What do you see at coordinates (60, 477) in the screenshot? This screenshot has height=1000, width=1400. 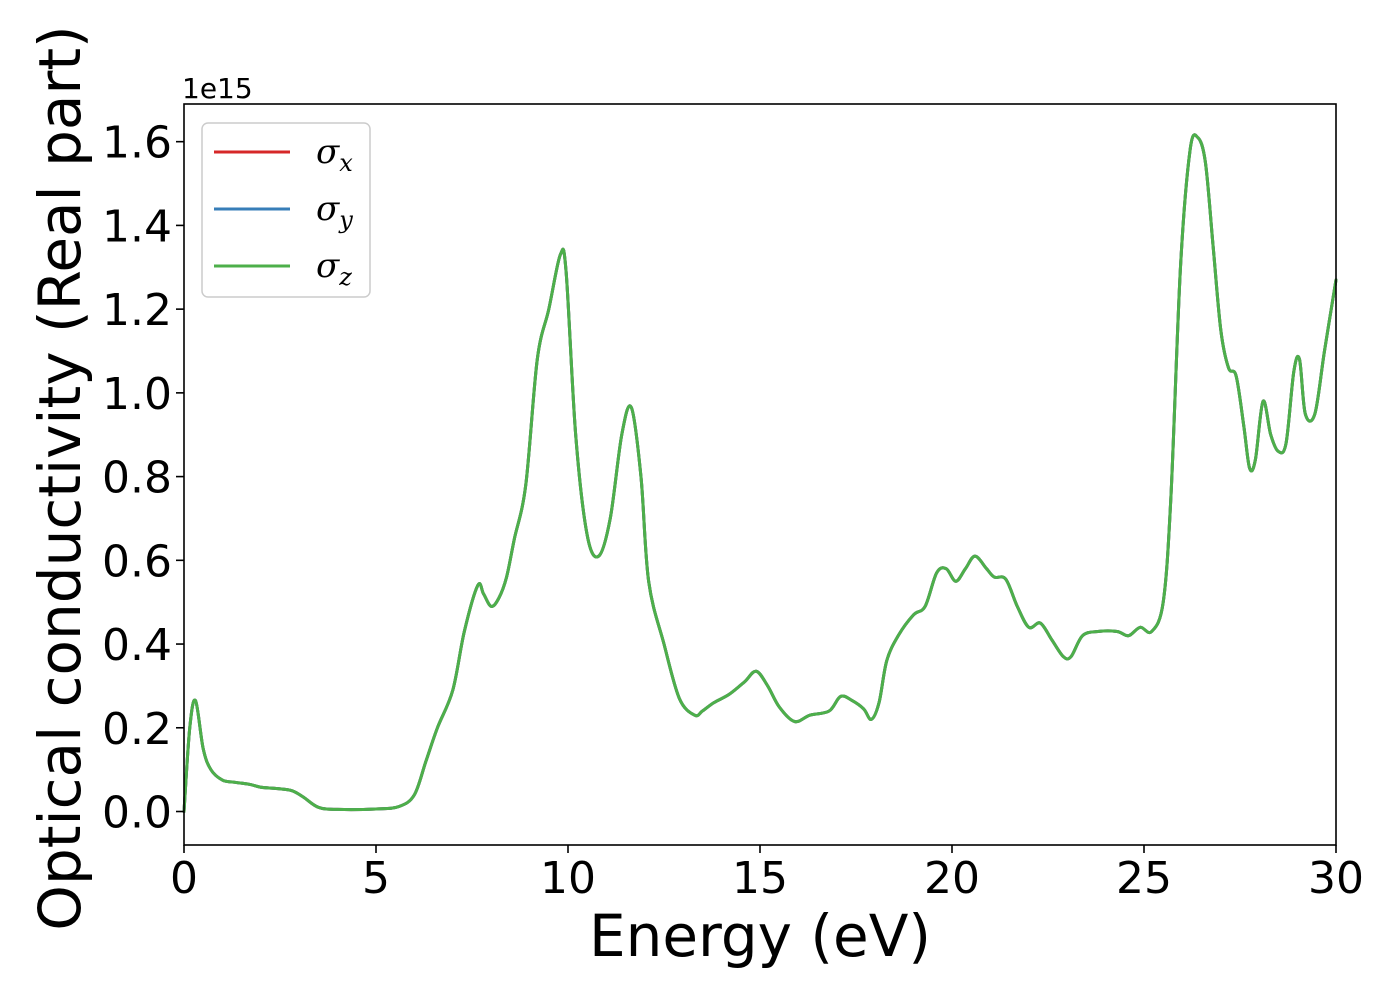 I see `y-axis-title: Optical conductivity (Real part)` at bounding box center [60, 477].